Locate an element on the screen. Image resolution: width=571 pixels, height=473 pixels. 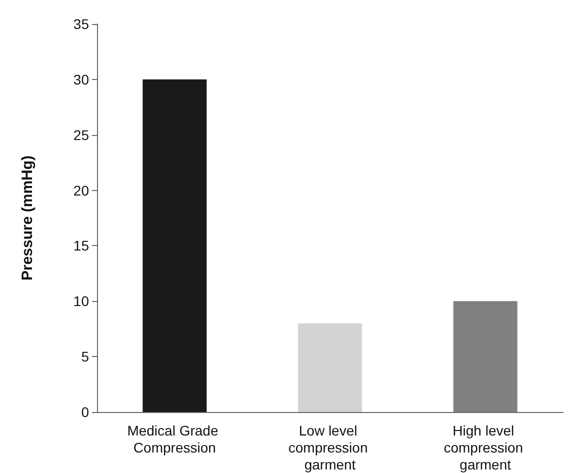
y-tick-label: 20 is located at coordinates (81, 190).